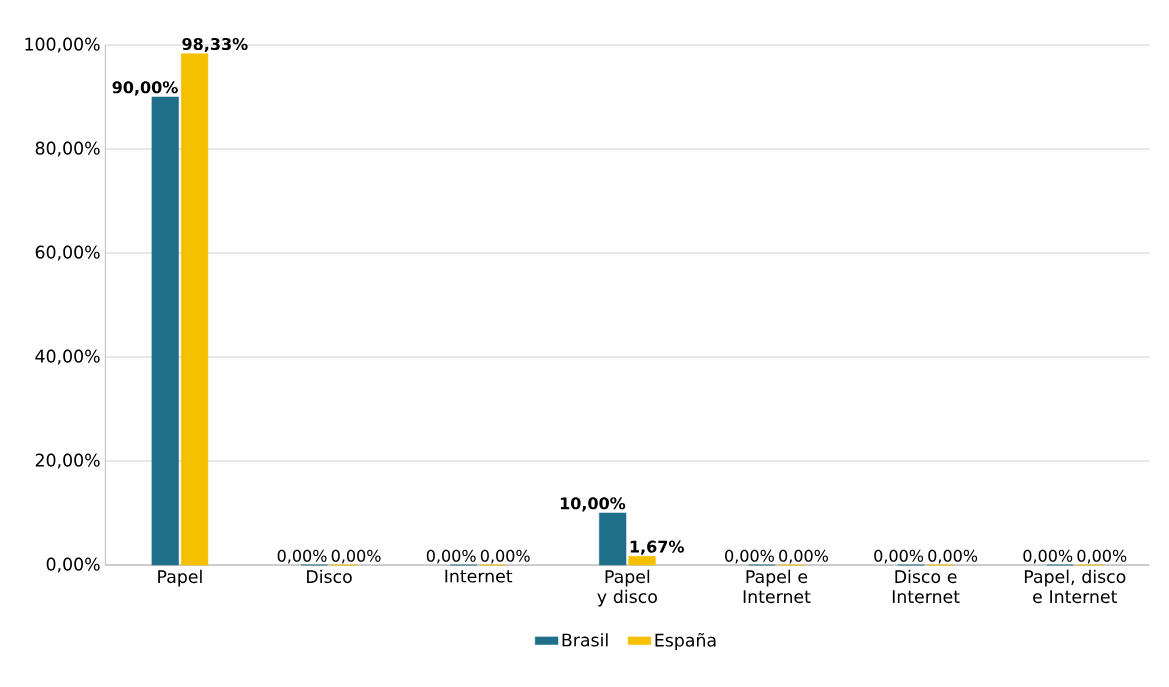 The image size is (1169, 687). Describe the element at coordinates (685, 642) in the screenshot. I see `legend-label: España` at that location.